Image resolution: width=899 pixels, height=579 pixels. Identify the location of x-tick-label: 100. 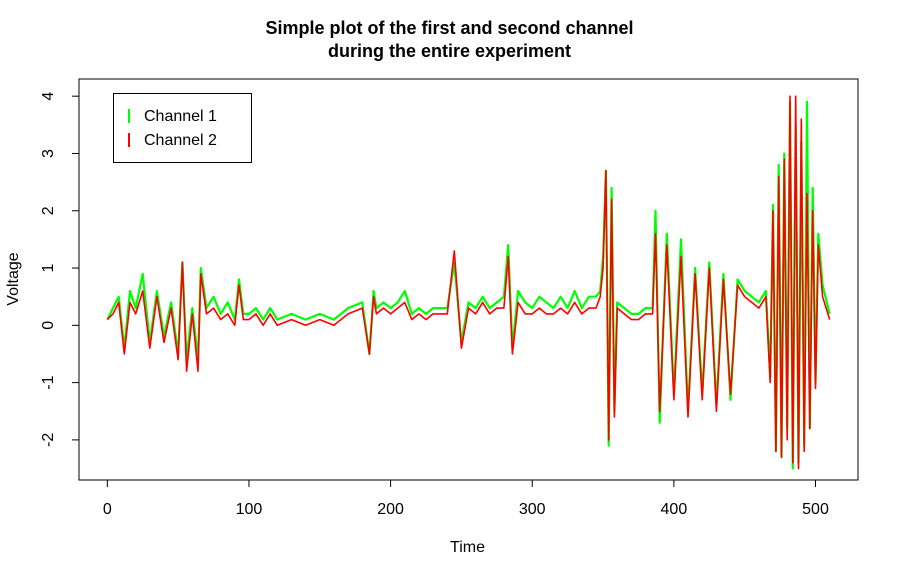
(249, 509).